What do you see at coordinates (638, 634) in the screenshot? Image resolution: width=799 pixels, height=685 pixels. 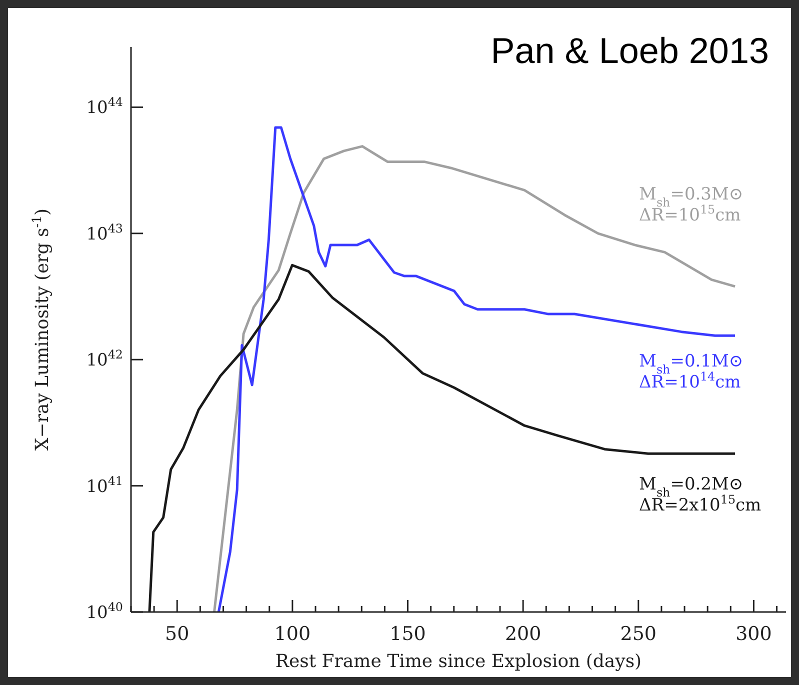 I see `x-tick-label: 250` at bounding box center [638, 634].